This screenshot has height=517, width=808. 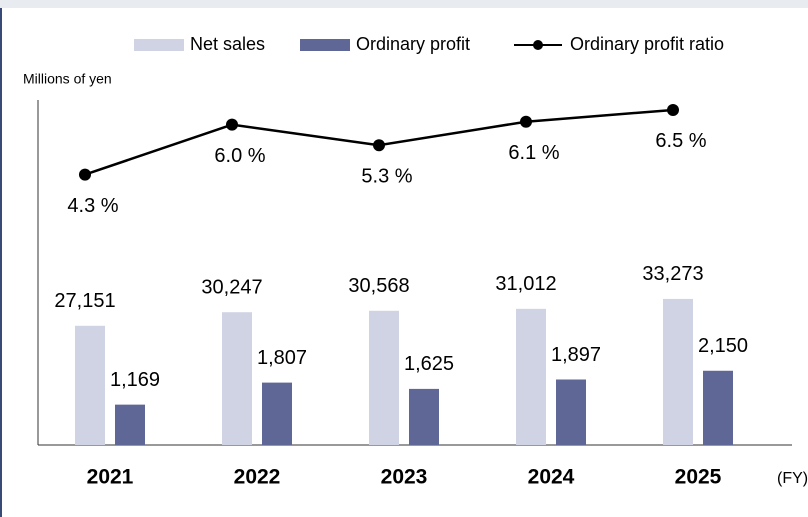 What do you see at coordinates (792, 478) in the screenshot?
I see `x-axis-label: (FY)` at bounding box center [792, 478].